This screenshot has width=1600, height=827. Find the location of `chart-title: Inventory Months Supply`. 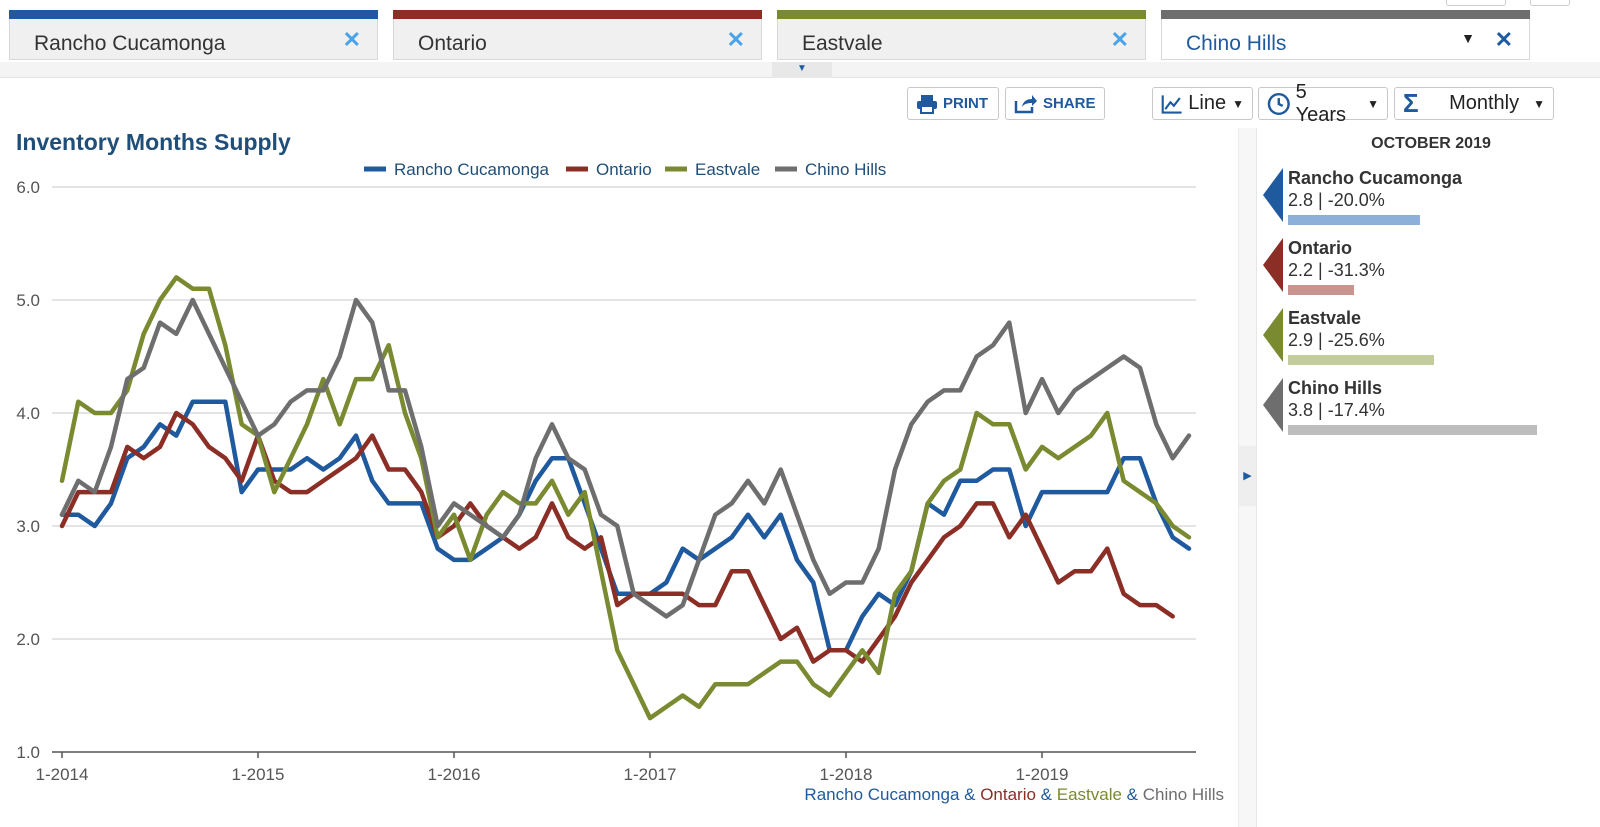

chart-title: Inventory Months Supply is located at coordinates (153, 142).